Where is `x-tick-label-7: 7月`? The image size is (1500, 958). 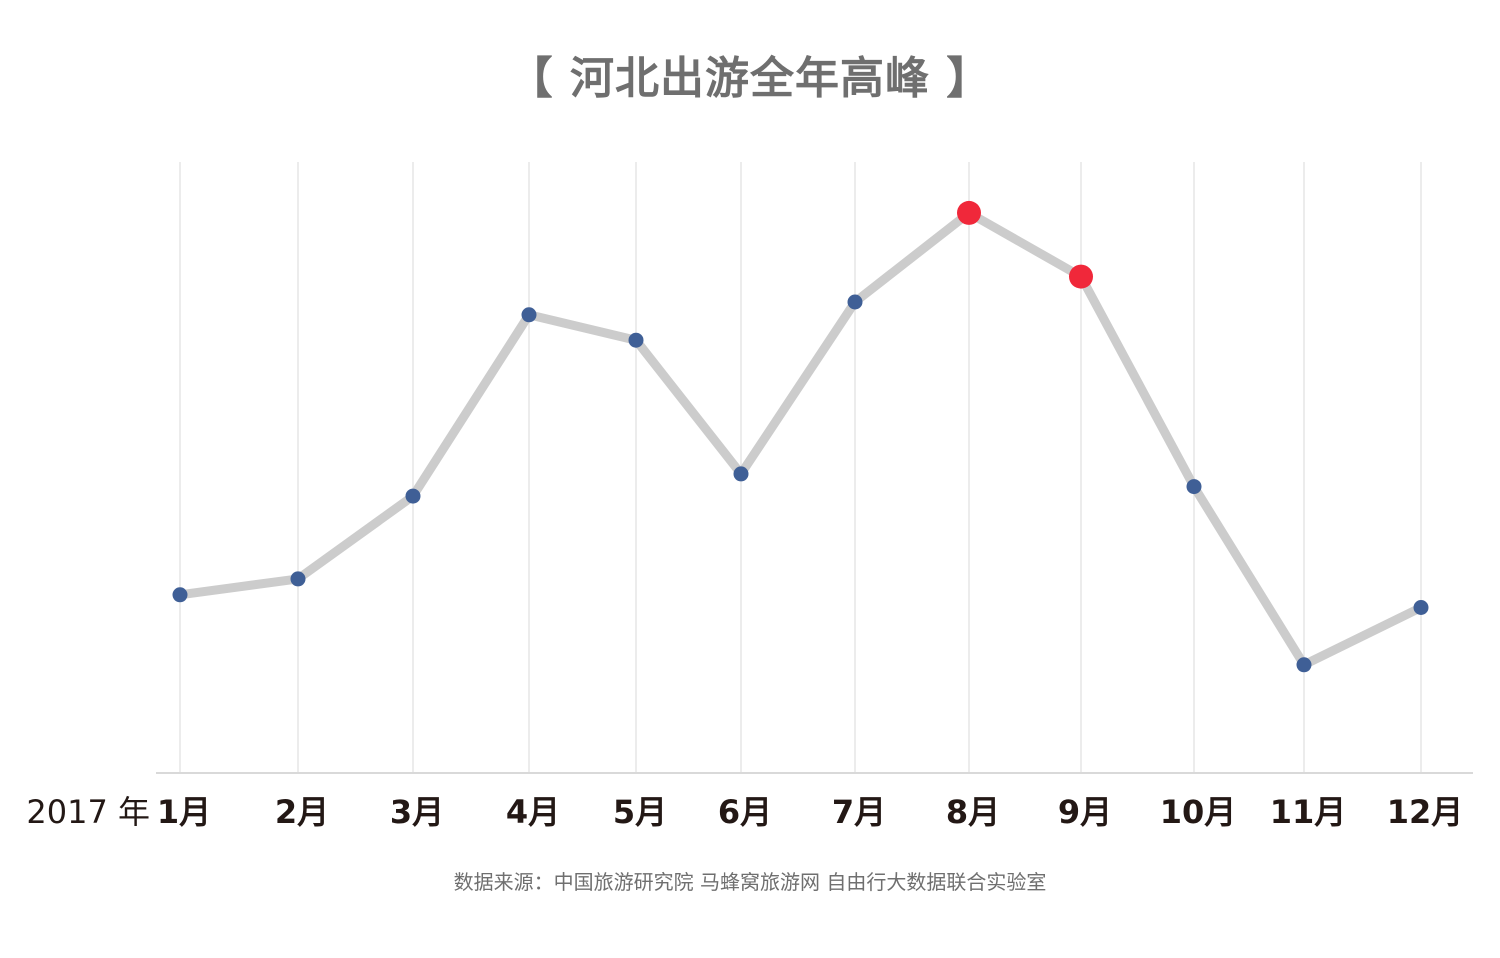
x-tick-label-7: 7月 is located at coordinates (859, 812).